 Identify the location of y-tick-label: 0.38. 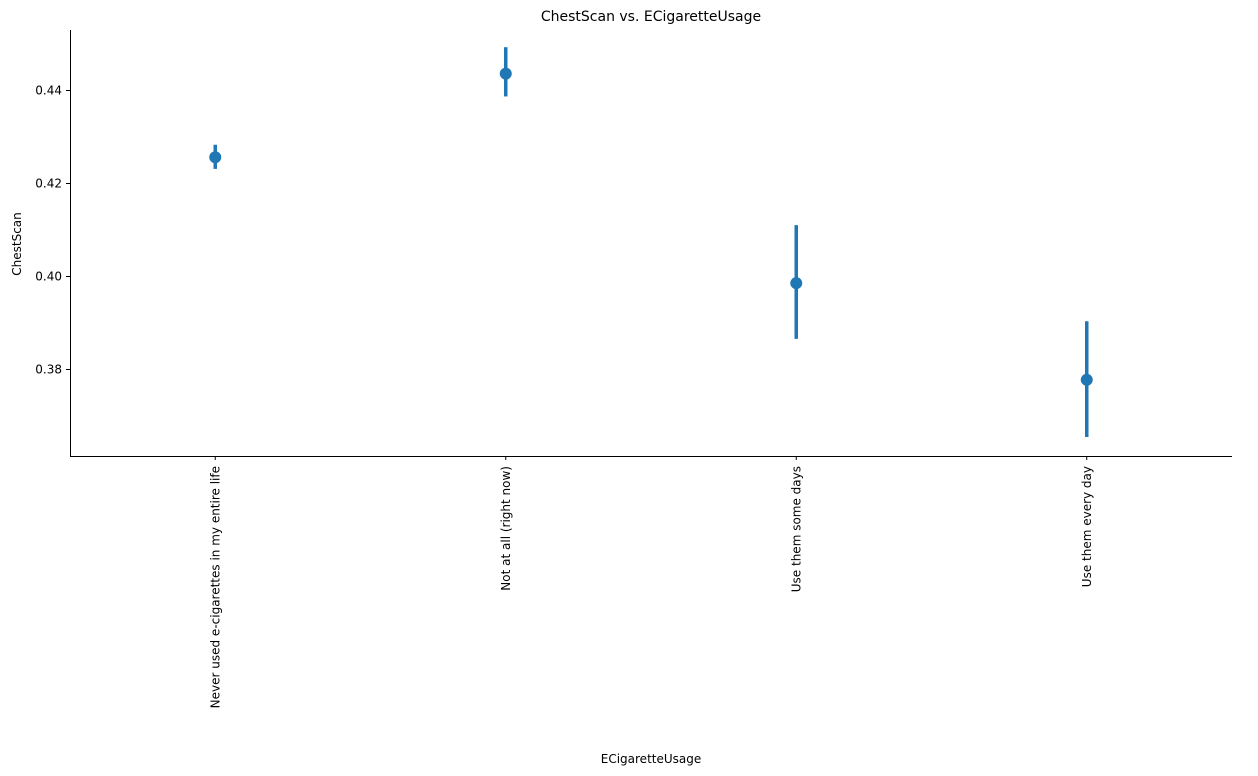
(48, 370).